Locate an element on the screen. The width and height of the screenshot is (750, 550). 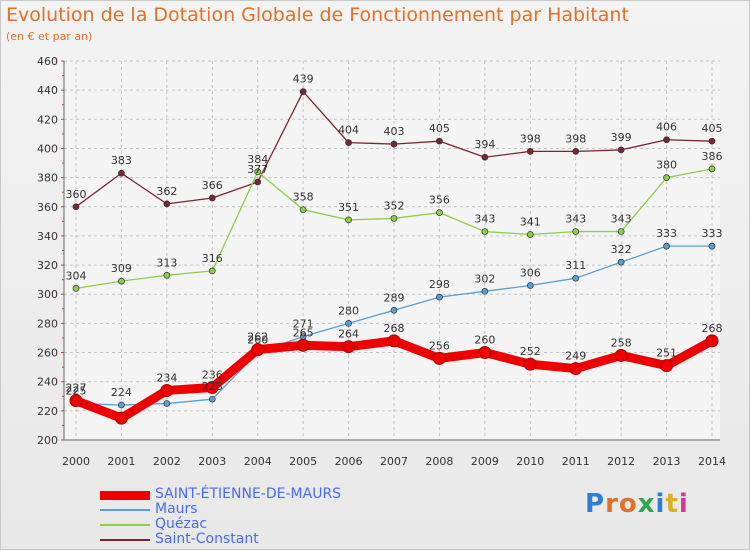
data-label: 360 is located at coordinates (76, 194).